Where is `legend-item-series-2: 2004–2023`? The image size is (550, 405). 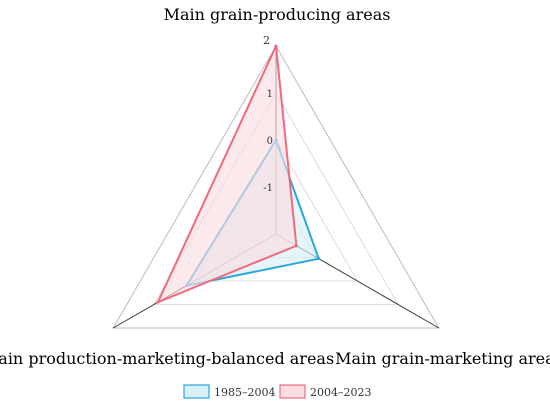
legend-item-series-2: 2004–2023 is located at coordinates (325, 391).